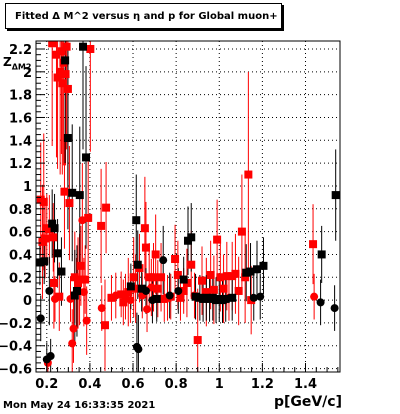  Describe the element at coordinates (20, 96) in the screenshot. I see `y-tick-label: 1.8` at that location.